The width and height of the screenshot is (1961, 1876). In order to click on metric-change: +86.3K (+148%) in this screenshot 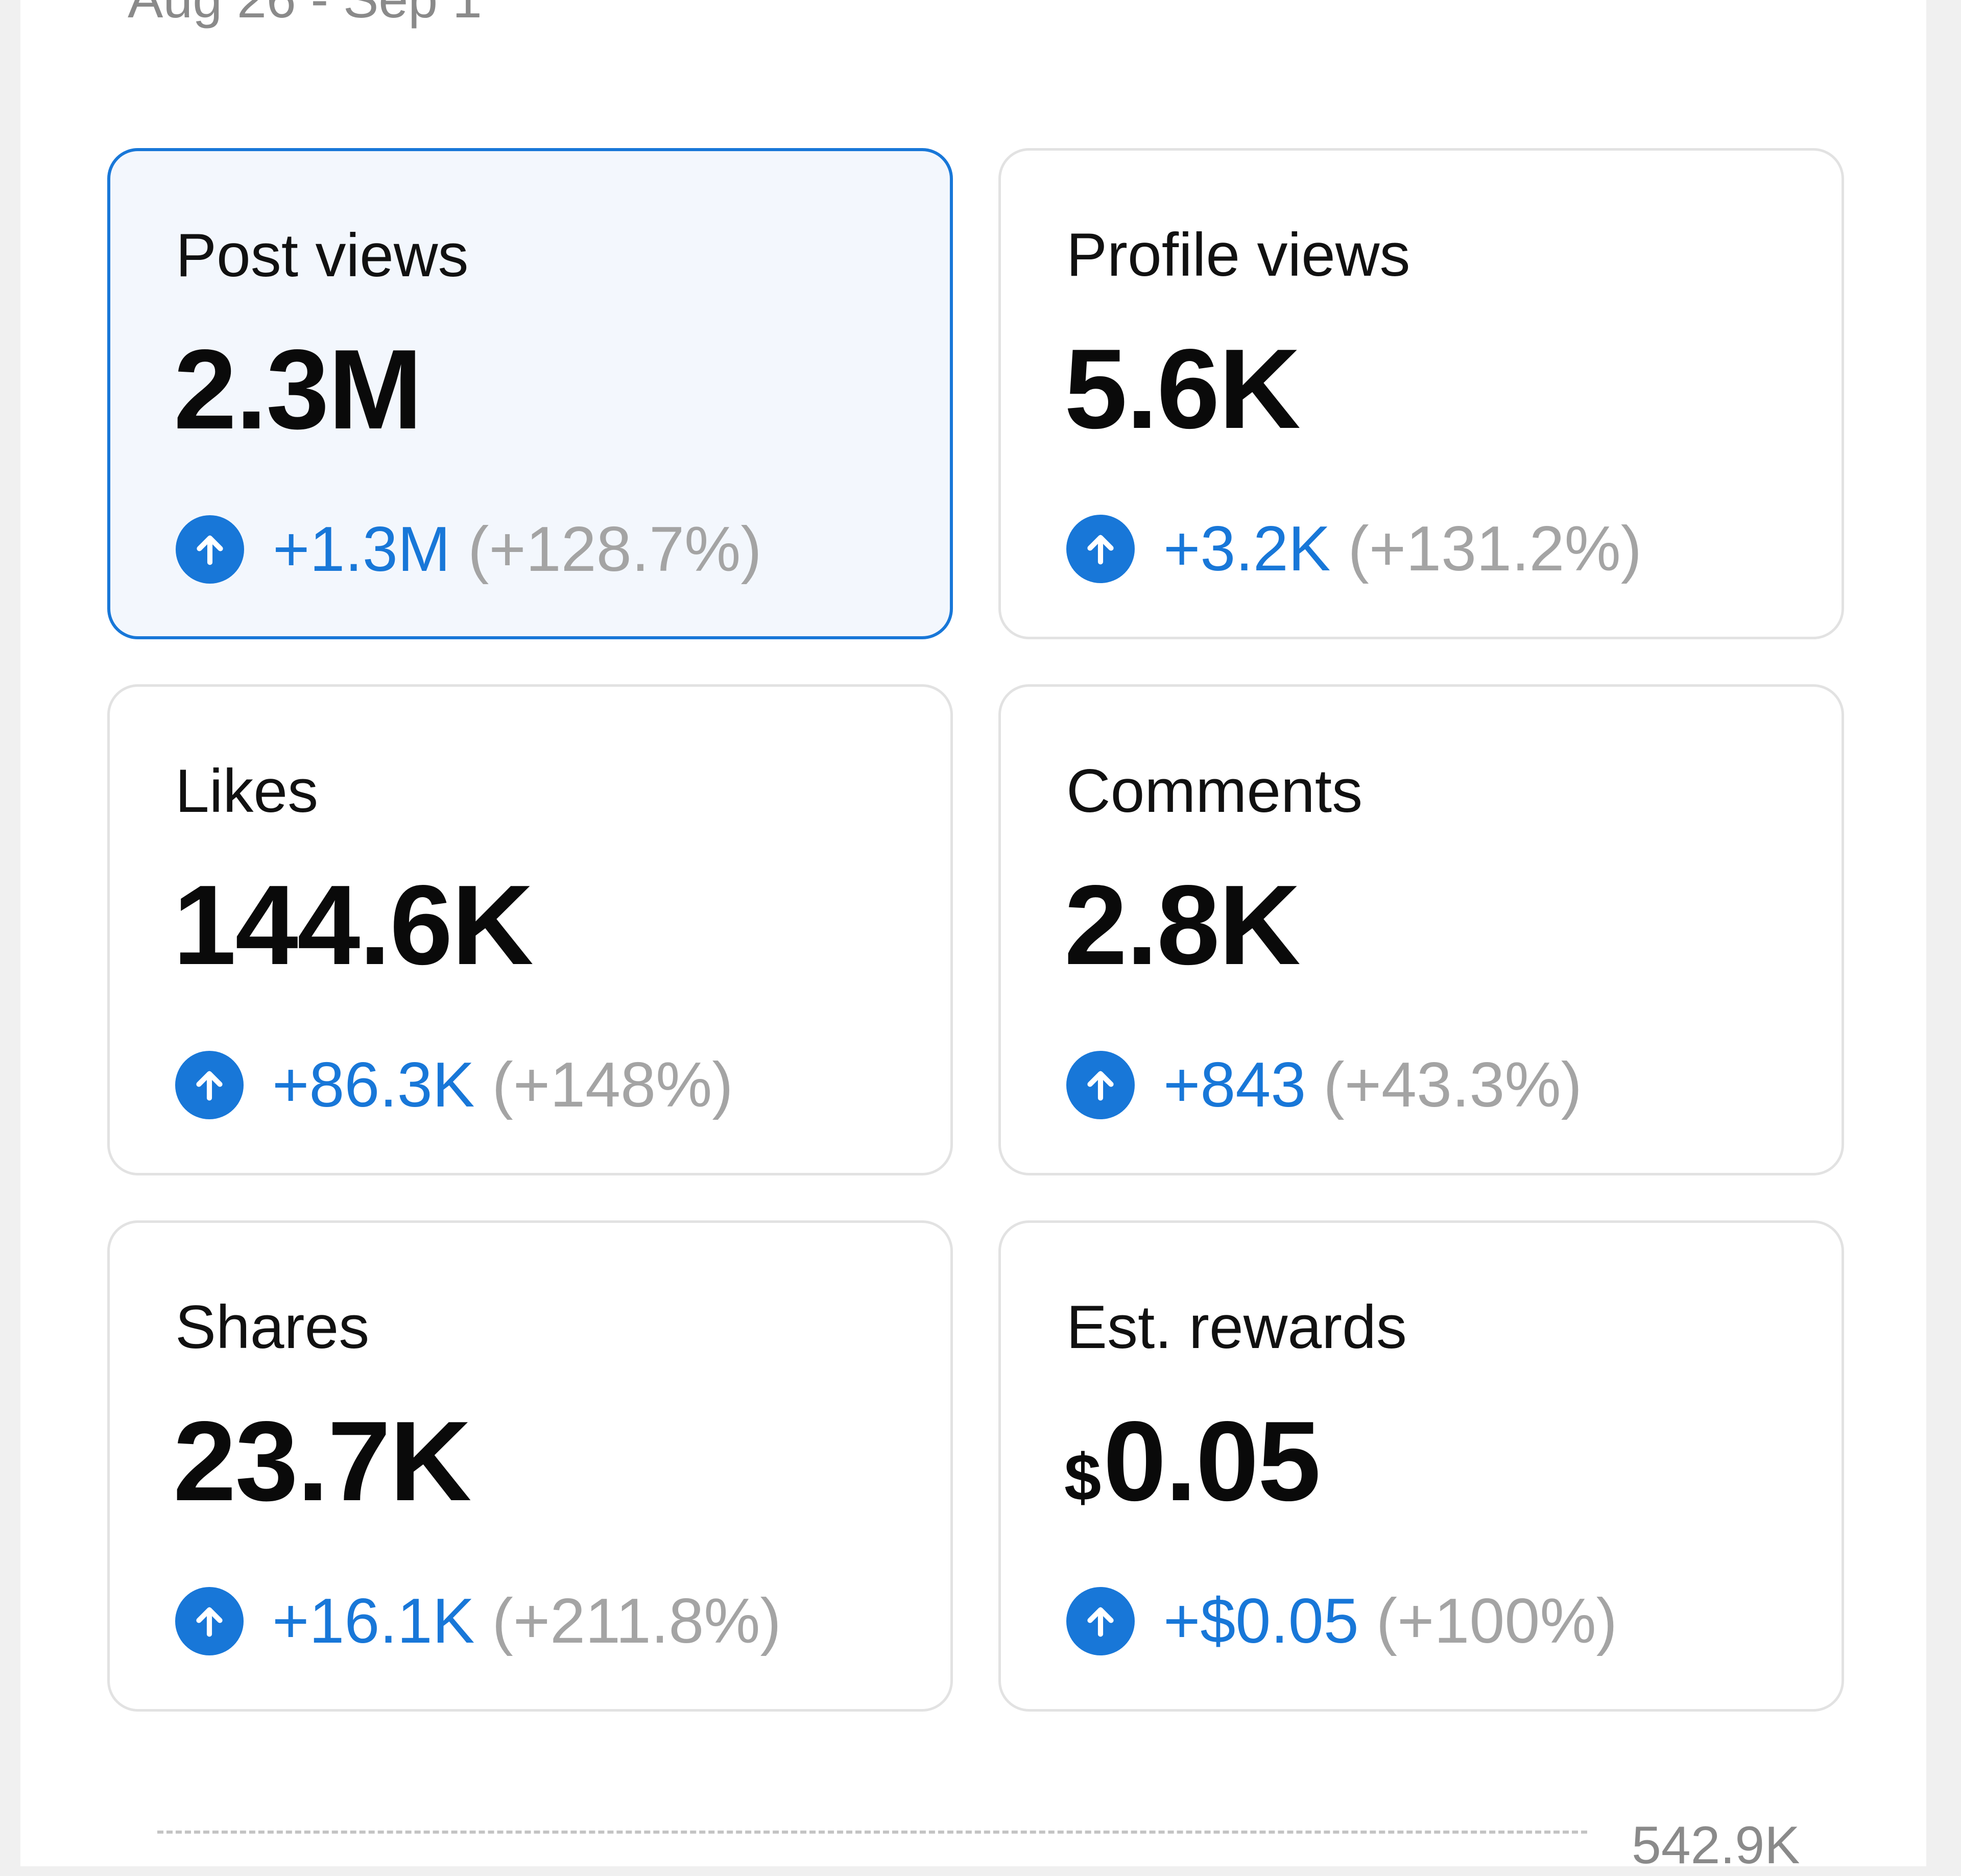, I will do `click(454, 1085)`.